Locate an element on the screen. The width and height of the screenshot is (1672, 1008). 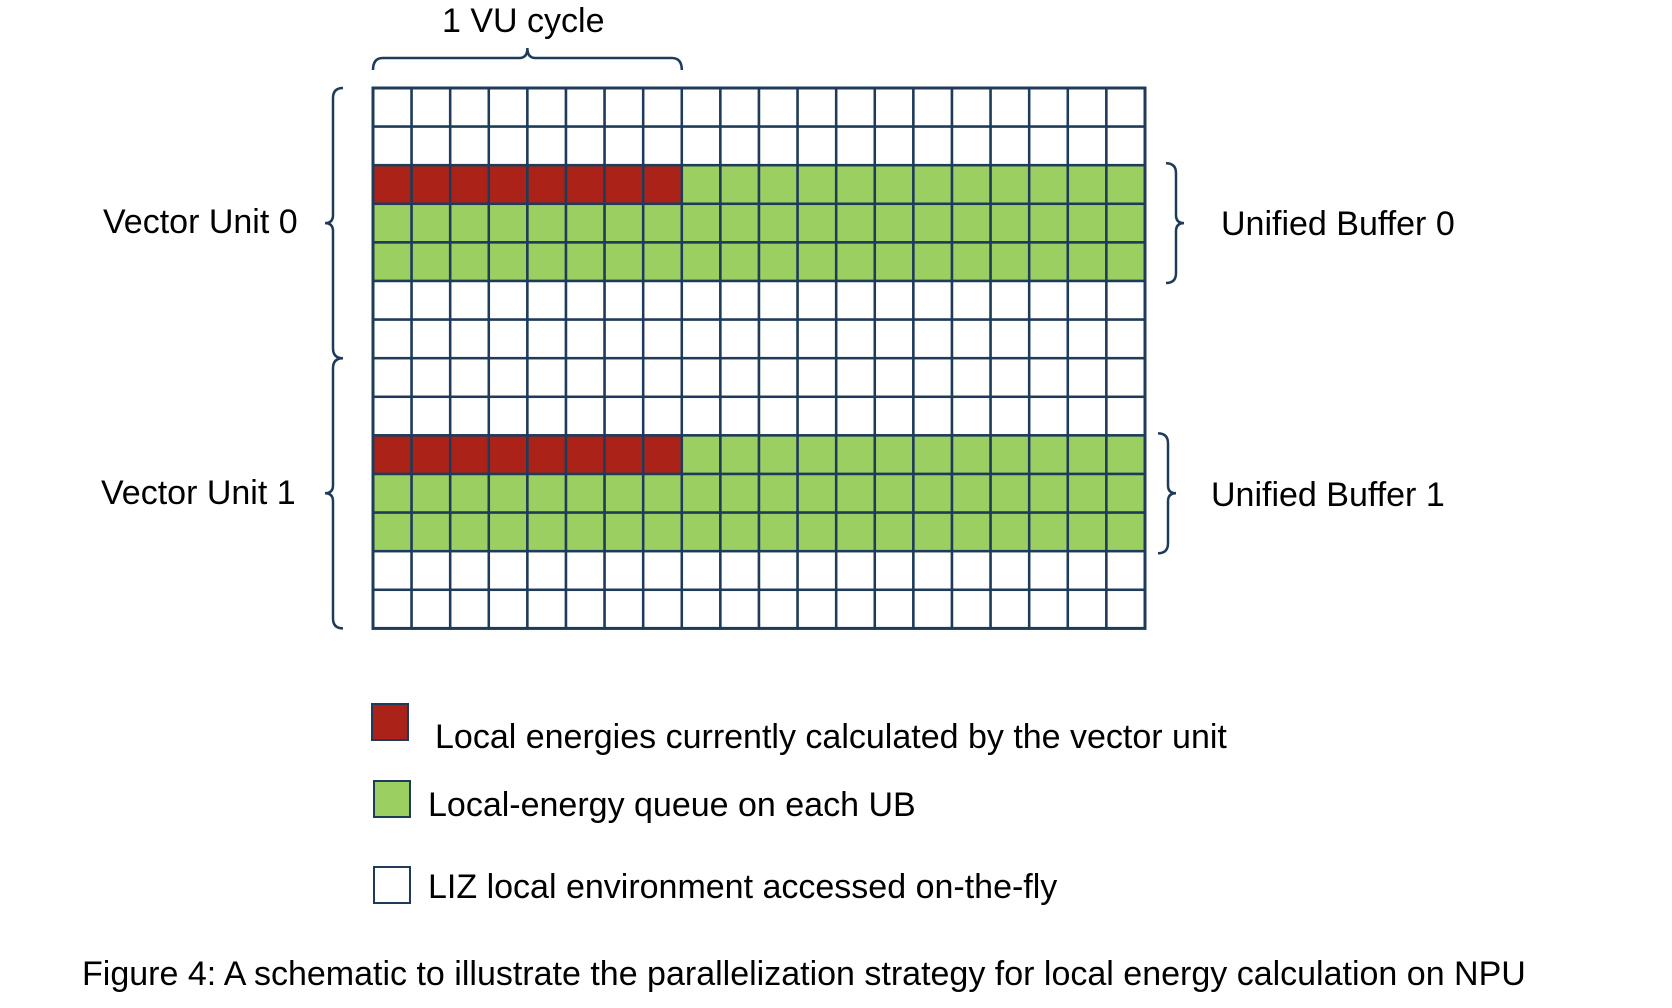
vector-unit-0-label: Vector Unit 0 is located at coordinates (200, 222).